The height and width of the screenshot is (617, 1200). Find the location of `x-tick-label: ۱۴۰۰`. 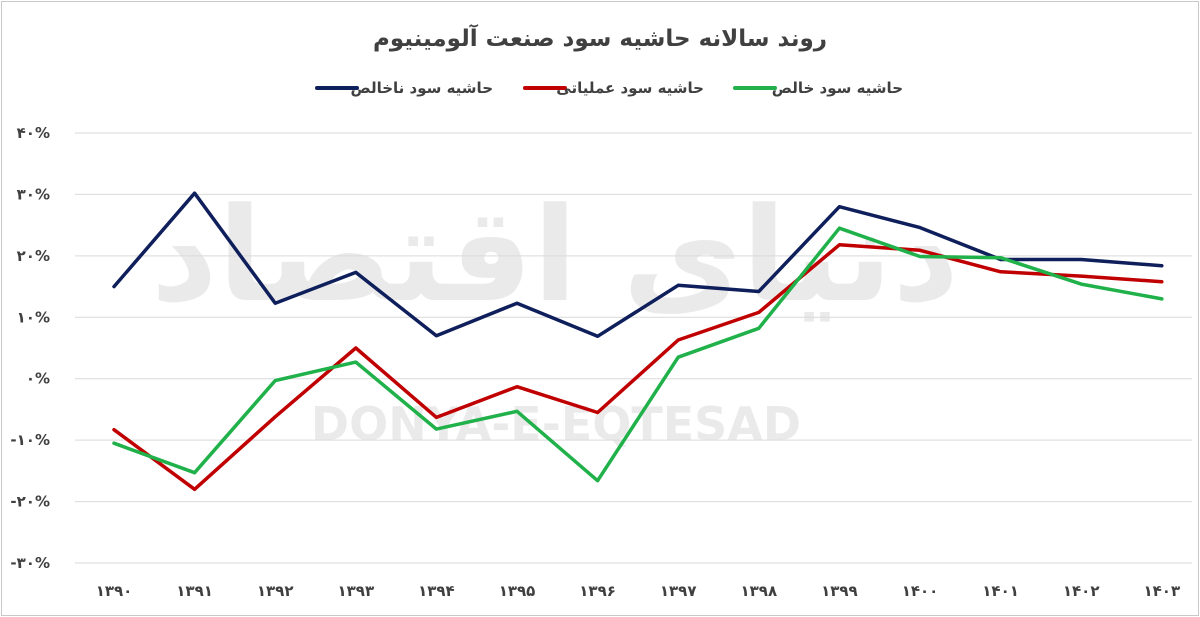

x-tick-label: ۱۴۰۰ is located at coordinates (920, 591).